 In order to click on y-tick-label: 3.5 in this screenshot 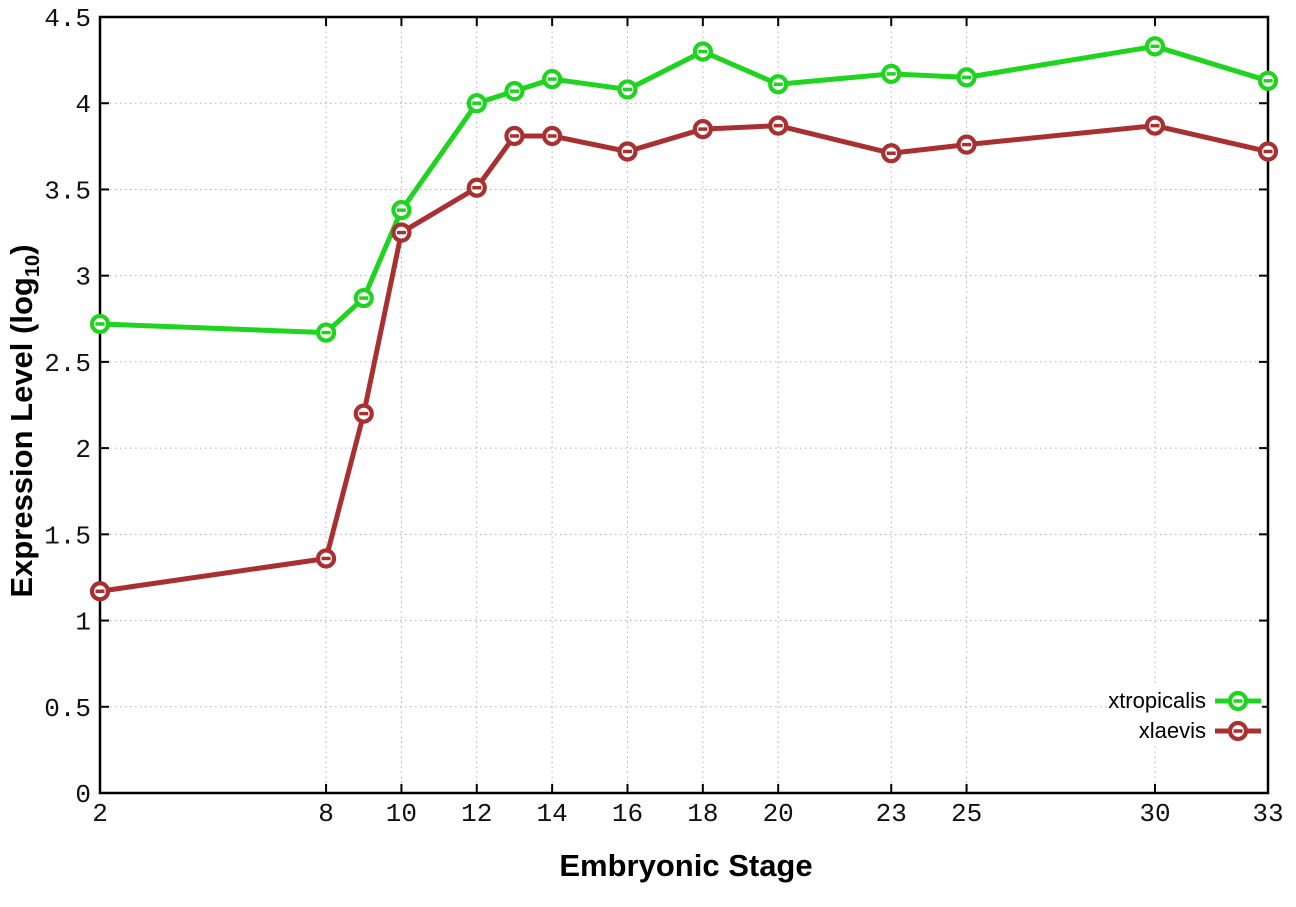, I will do `click(67, 191)`.